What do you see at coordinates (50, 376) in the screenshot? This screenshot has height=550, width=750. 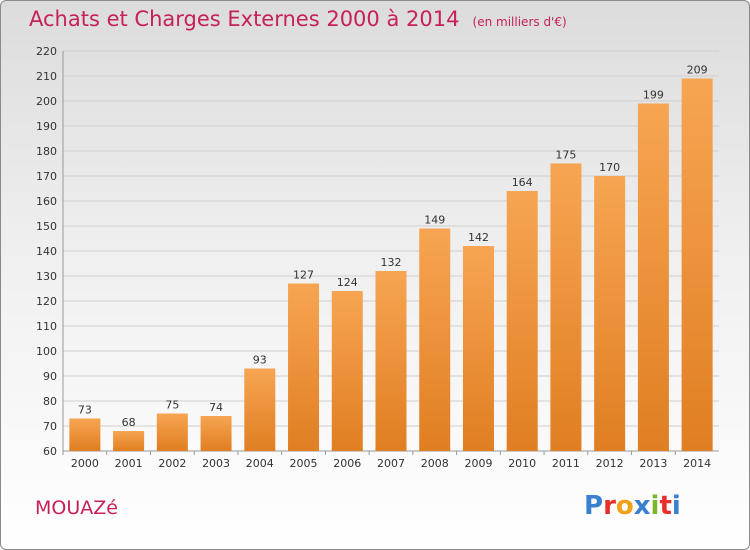 I see `y-tick-label: 90` at bounding box center [50, 376].